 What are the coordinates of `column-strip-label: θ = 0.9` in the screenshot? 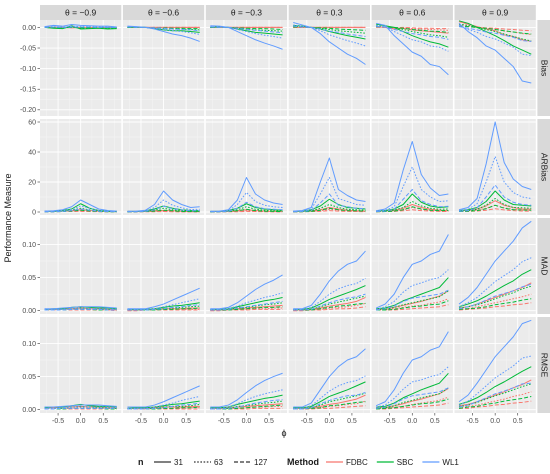 It's located at (495, 13).